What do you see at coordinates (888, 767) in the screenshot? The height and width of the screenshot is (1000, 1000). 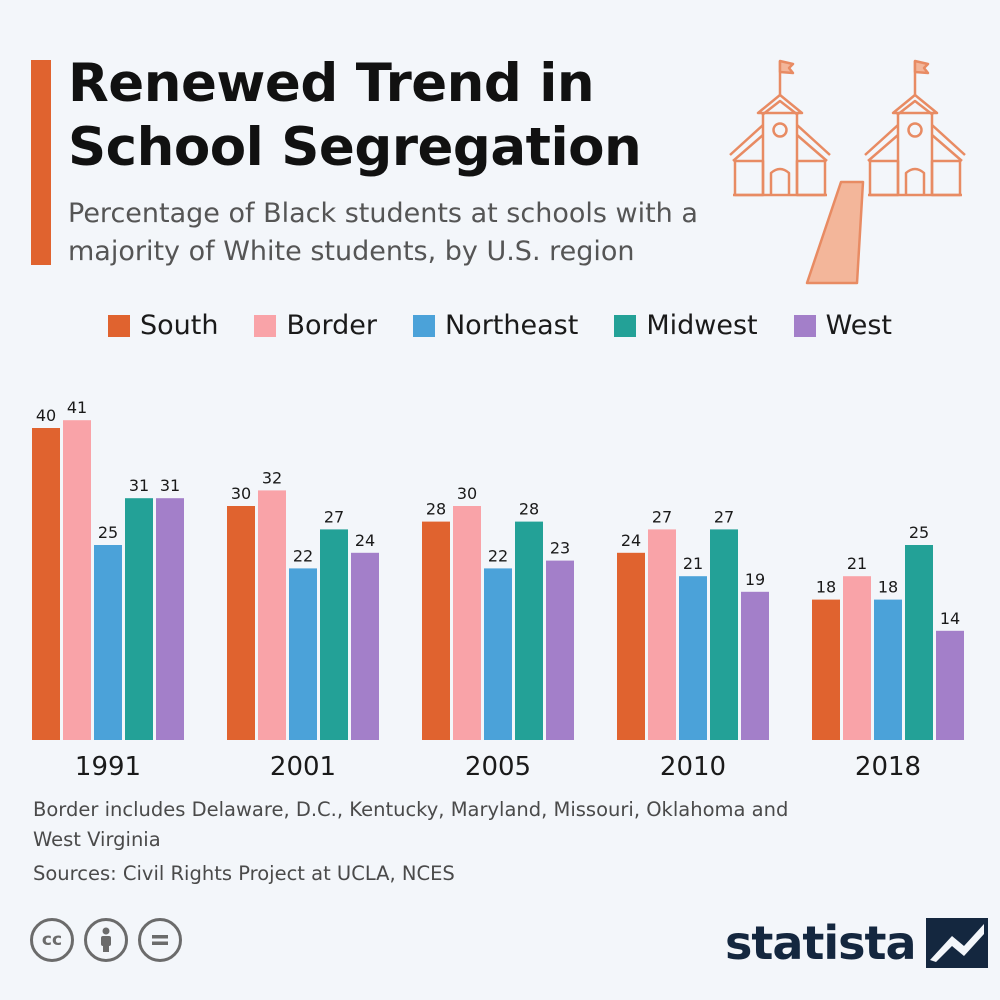 I see `x-tick-label: 2018` at bounding box center [888, 767].